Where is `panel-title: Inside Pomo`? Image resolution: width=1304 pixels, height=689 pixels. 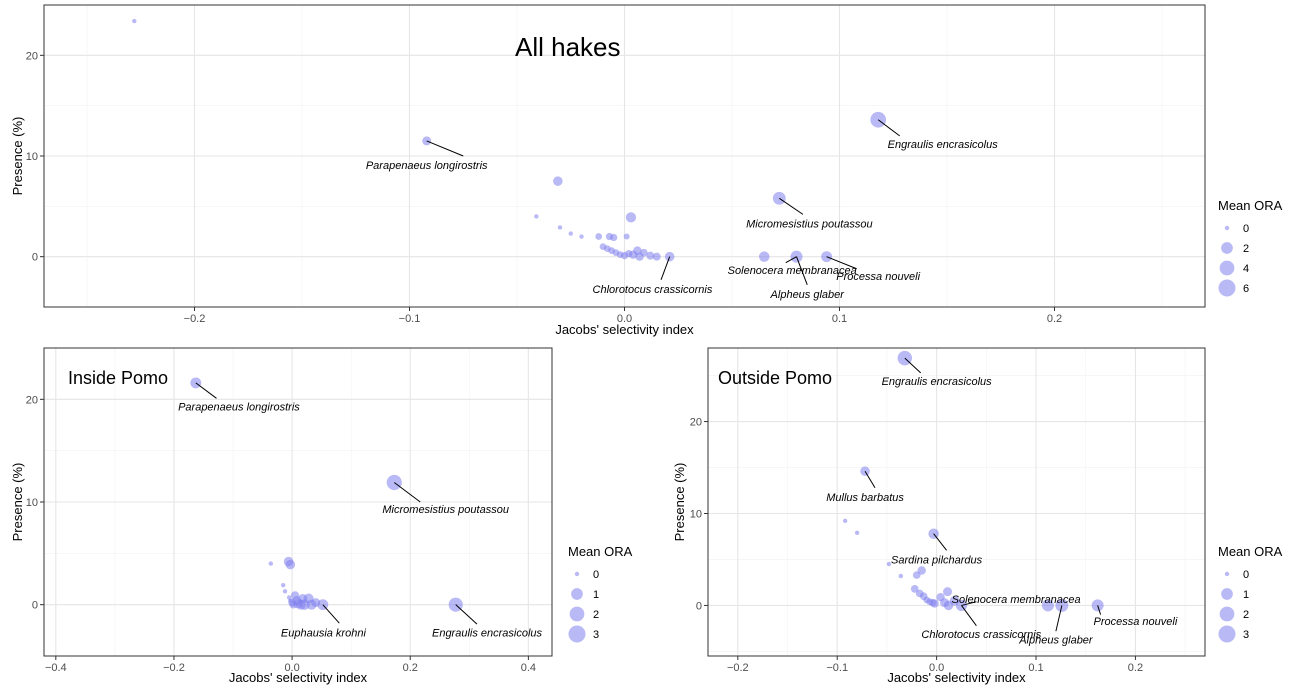 panel-title: Inside Pomo is located at coordinates (118, 378).